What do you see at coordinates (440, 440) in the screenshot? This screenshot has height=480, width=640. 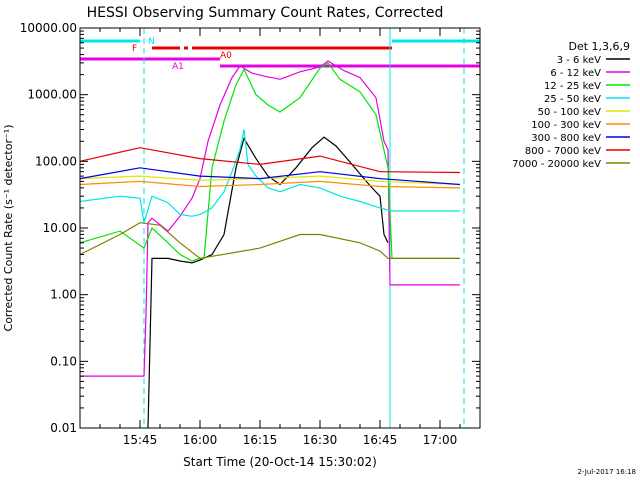 I see `x-tick-label: 17:00` at bounding box center [440, 440].